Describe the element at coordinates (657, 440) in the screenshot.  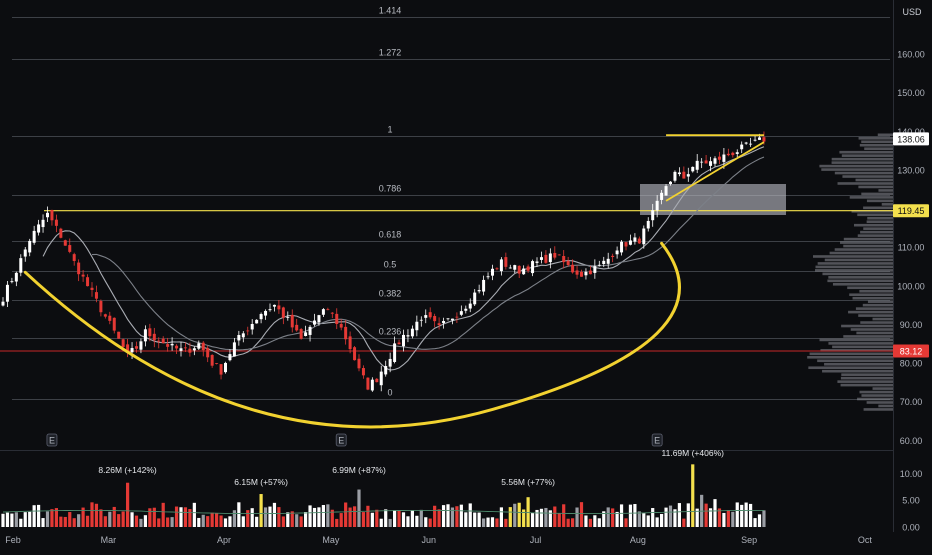
I see `earnings-badge` at that location.